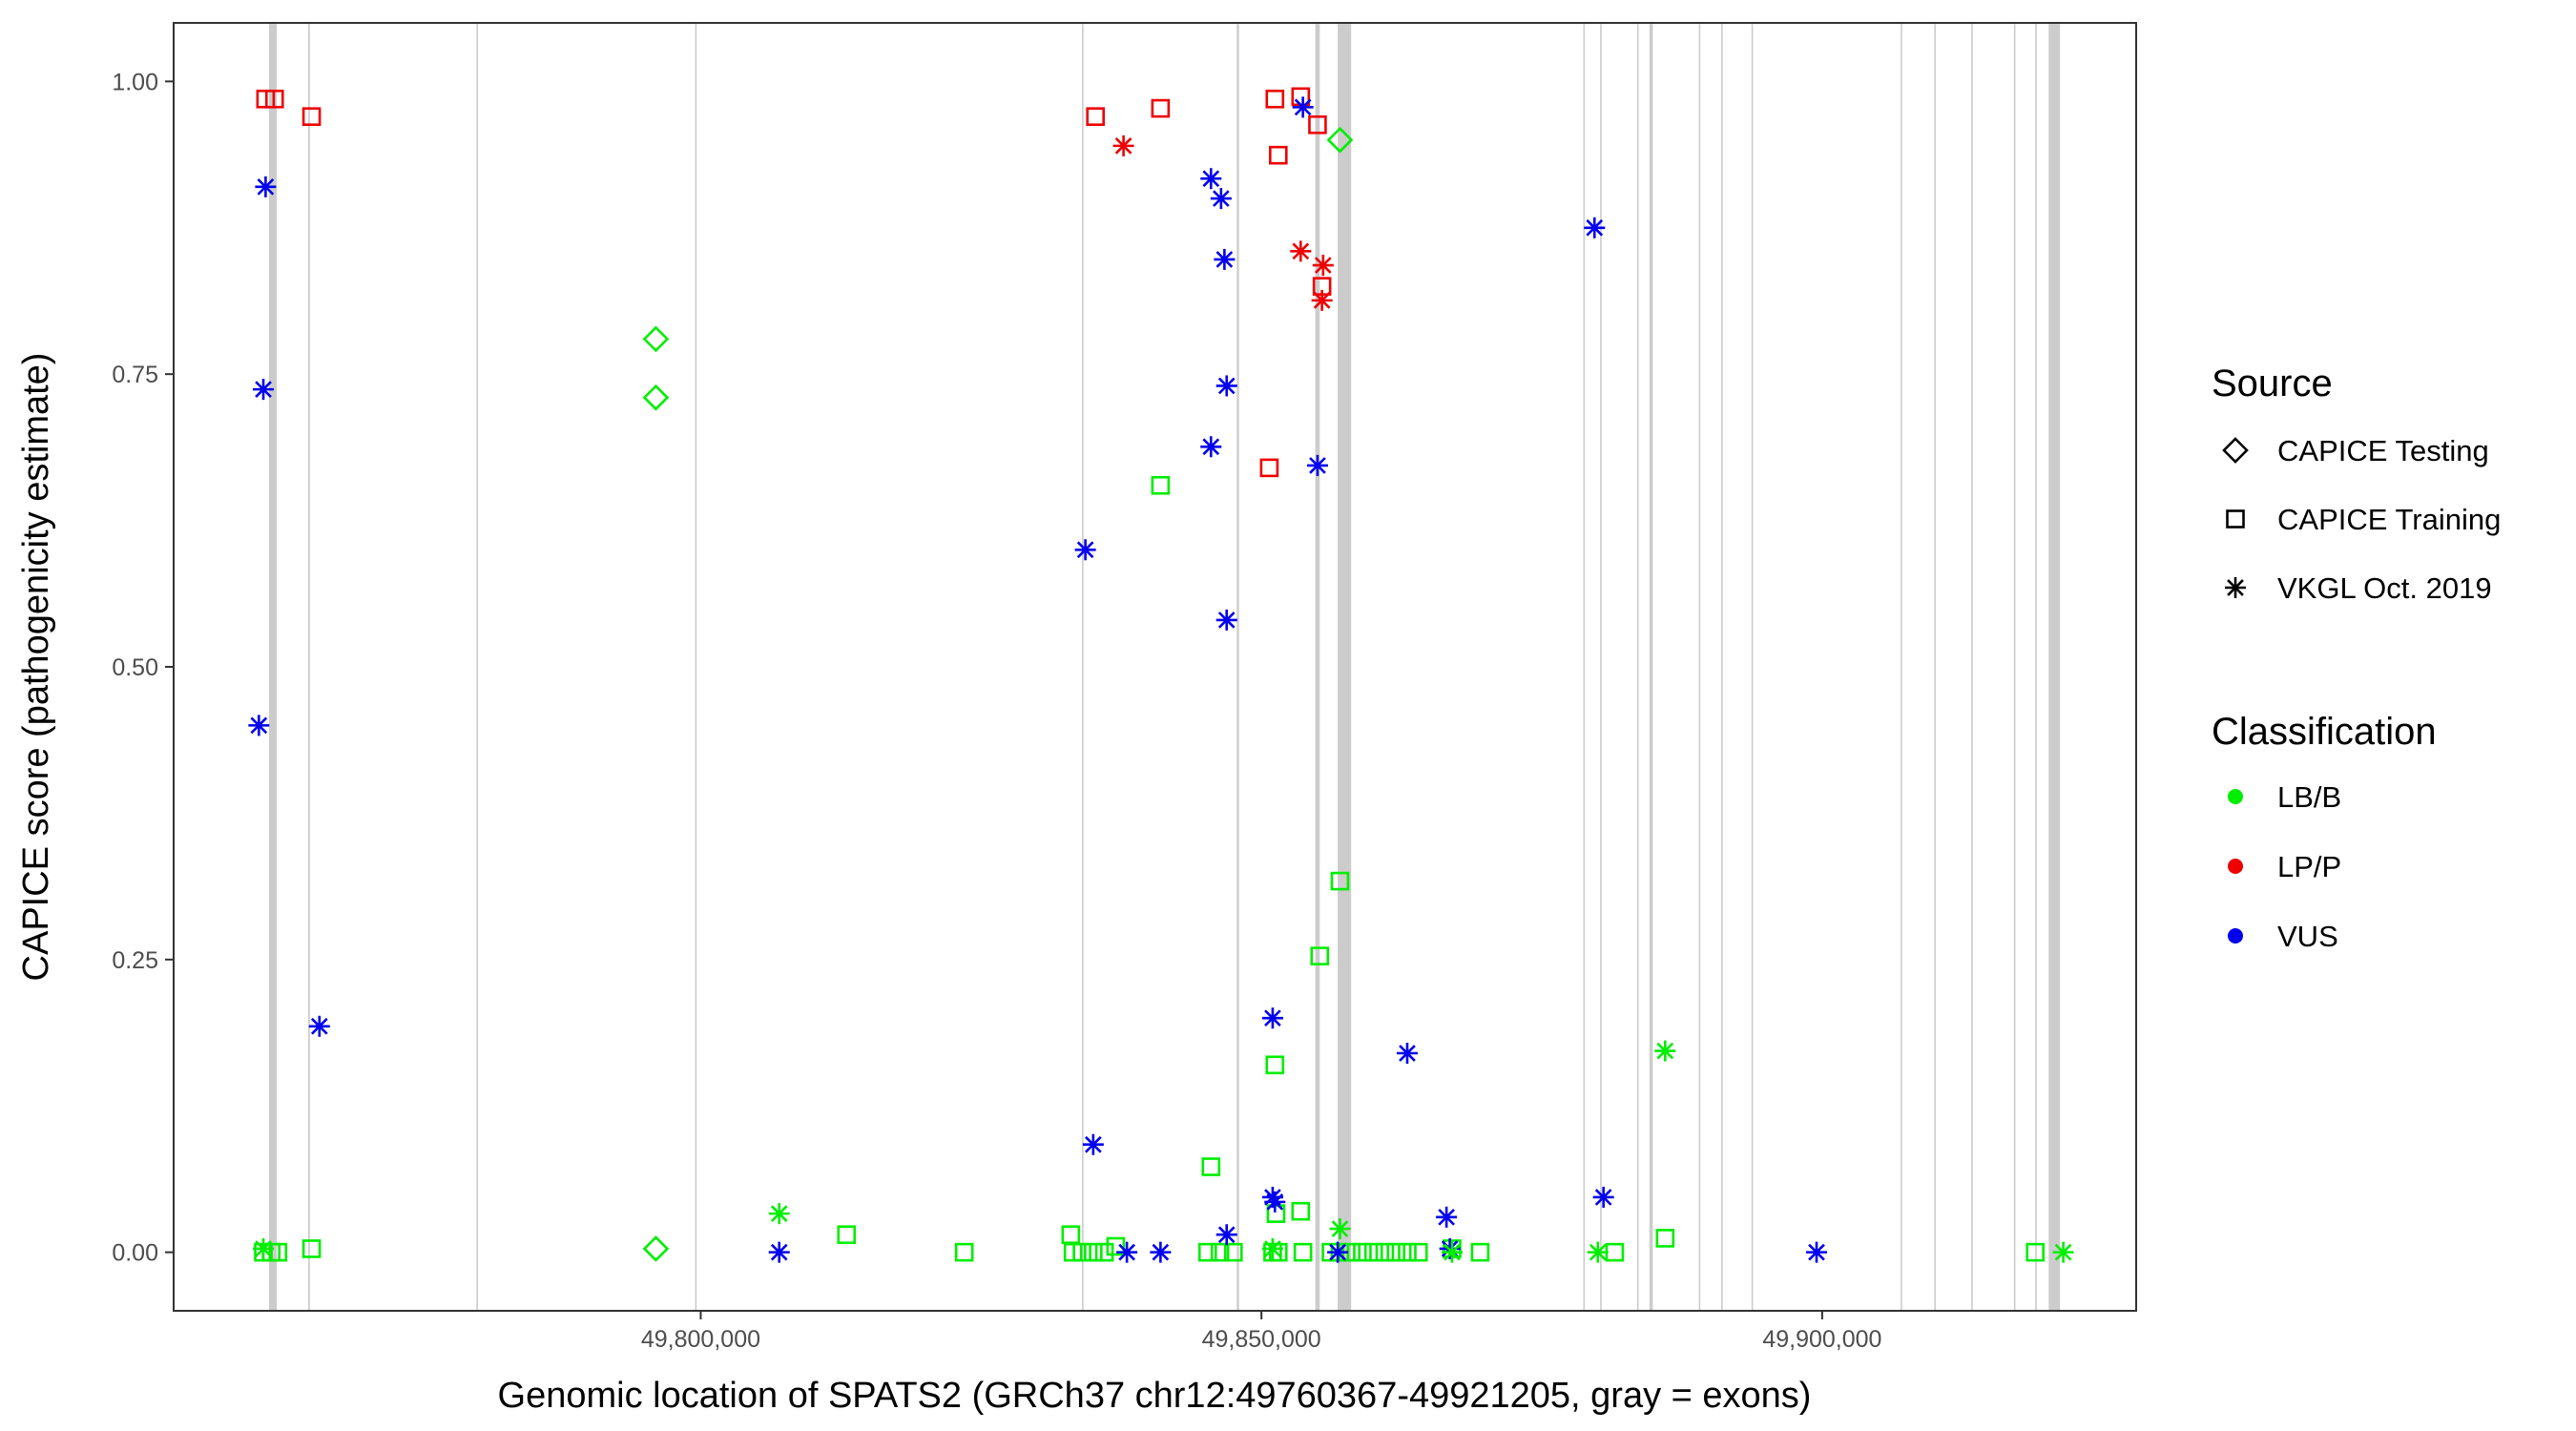 This screenshot has height=1431, width=2576. Describe the element at coordinates (1261, 1340) in the screenshot. I see `x-tick-label: 49,850,000` at that location.